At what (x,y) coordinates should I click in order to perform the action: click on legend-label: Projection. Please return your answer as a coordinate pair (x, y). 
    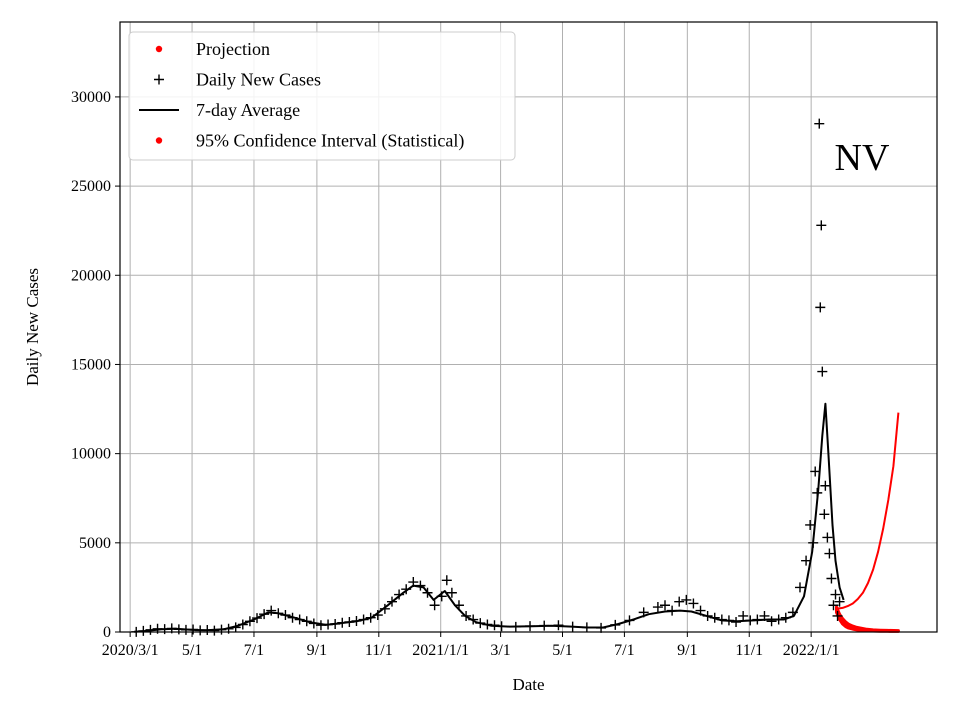
    Looking at the image, I should click on (233, 49).